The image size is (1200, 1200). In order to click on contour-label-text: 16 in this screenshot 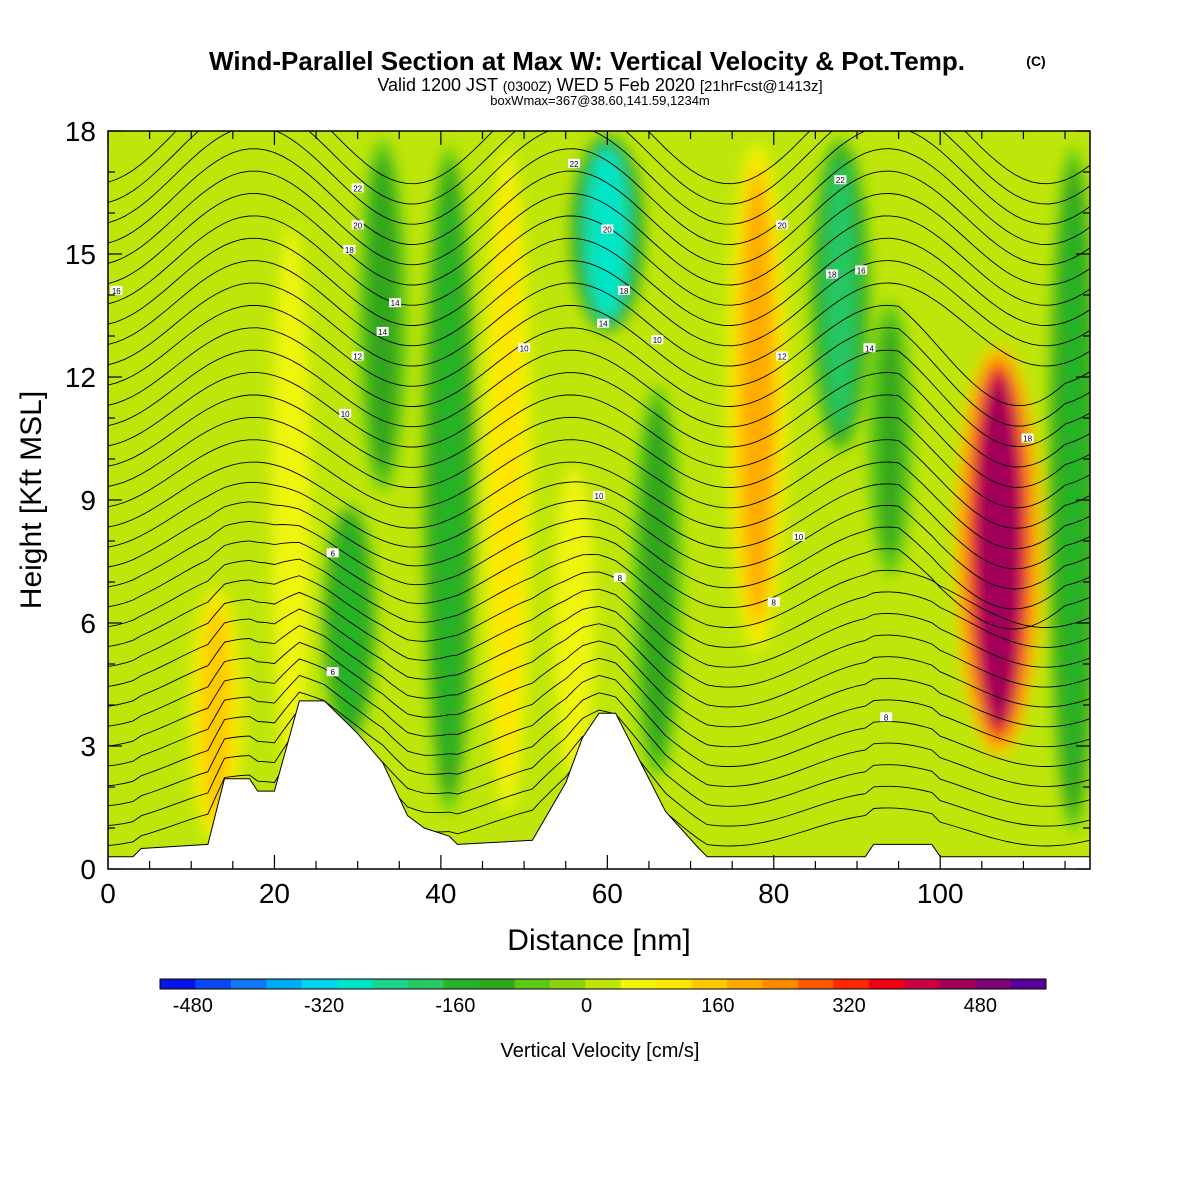, I will do `click(116, 291)`.